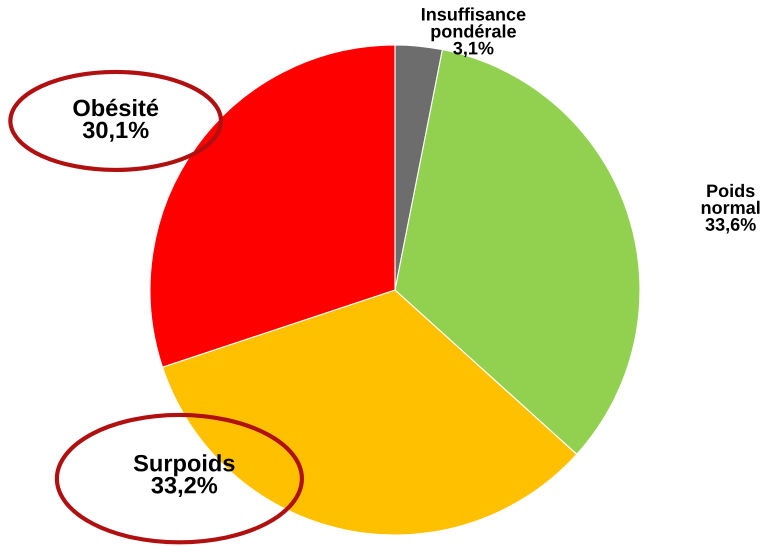 Image resolution: width=773 pixels, height=546 pixels. Describe the element at coordinates (474, 24) in the screenshot. I see `slice-label: Insuffisance pondérale` at that location.